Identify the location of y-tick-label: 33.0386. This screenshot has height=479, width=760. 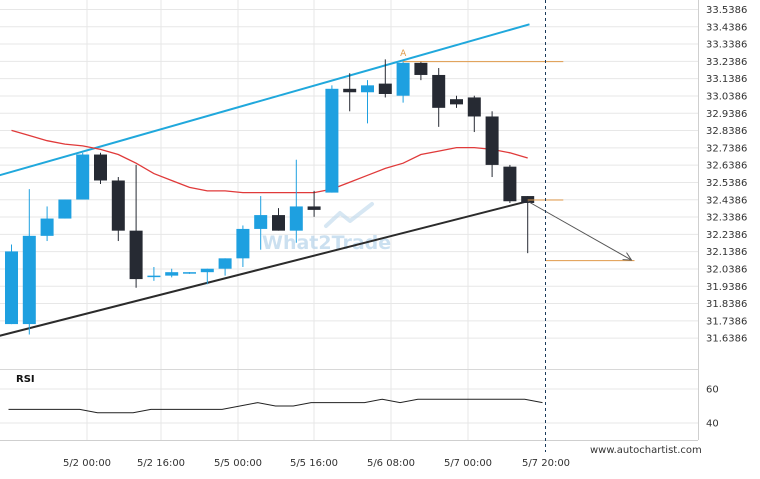
(726, 96).